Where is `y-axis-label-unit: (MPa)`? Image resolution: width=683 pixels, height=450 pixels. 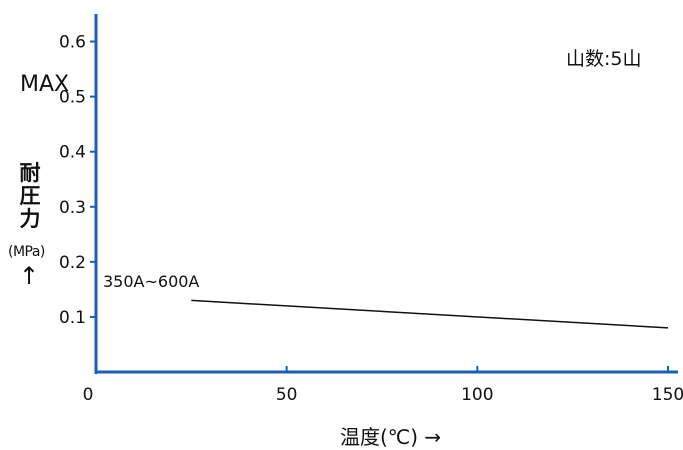 y-axis-label-unit: (MPa) is located at coordinates (26, 252).